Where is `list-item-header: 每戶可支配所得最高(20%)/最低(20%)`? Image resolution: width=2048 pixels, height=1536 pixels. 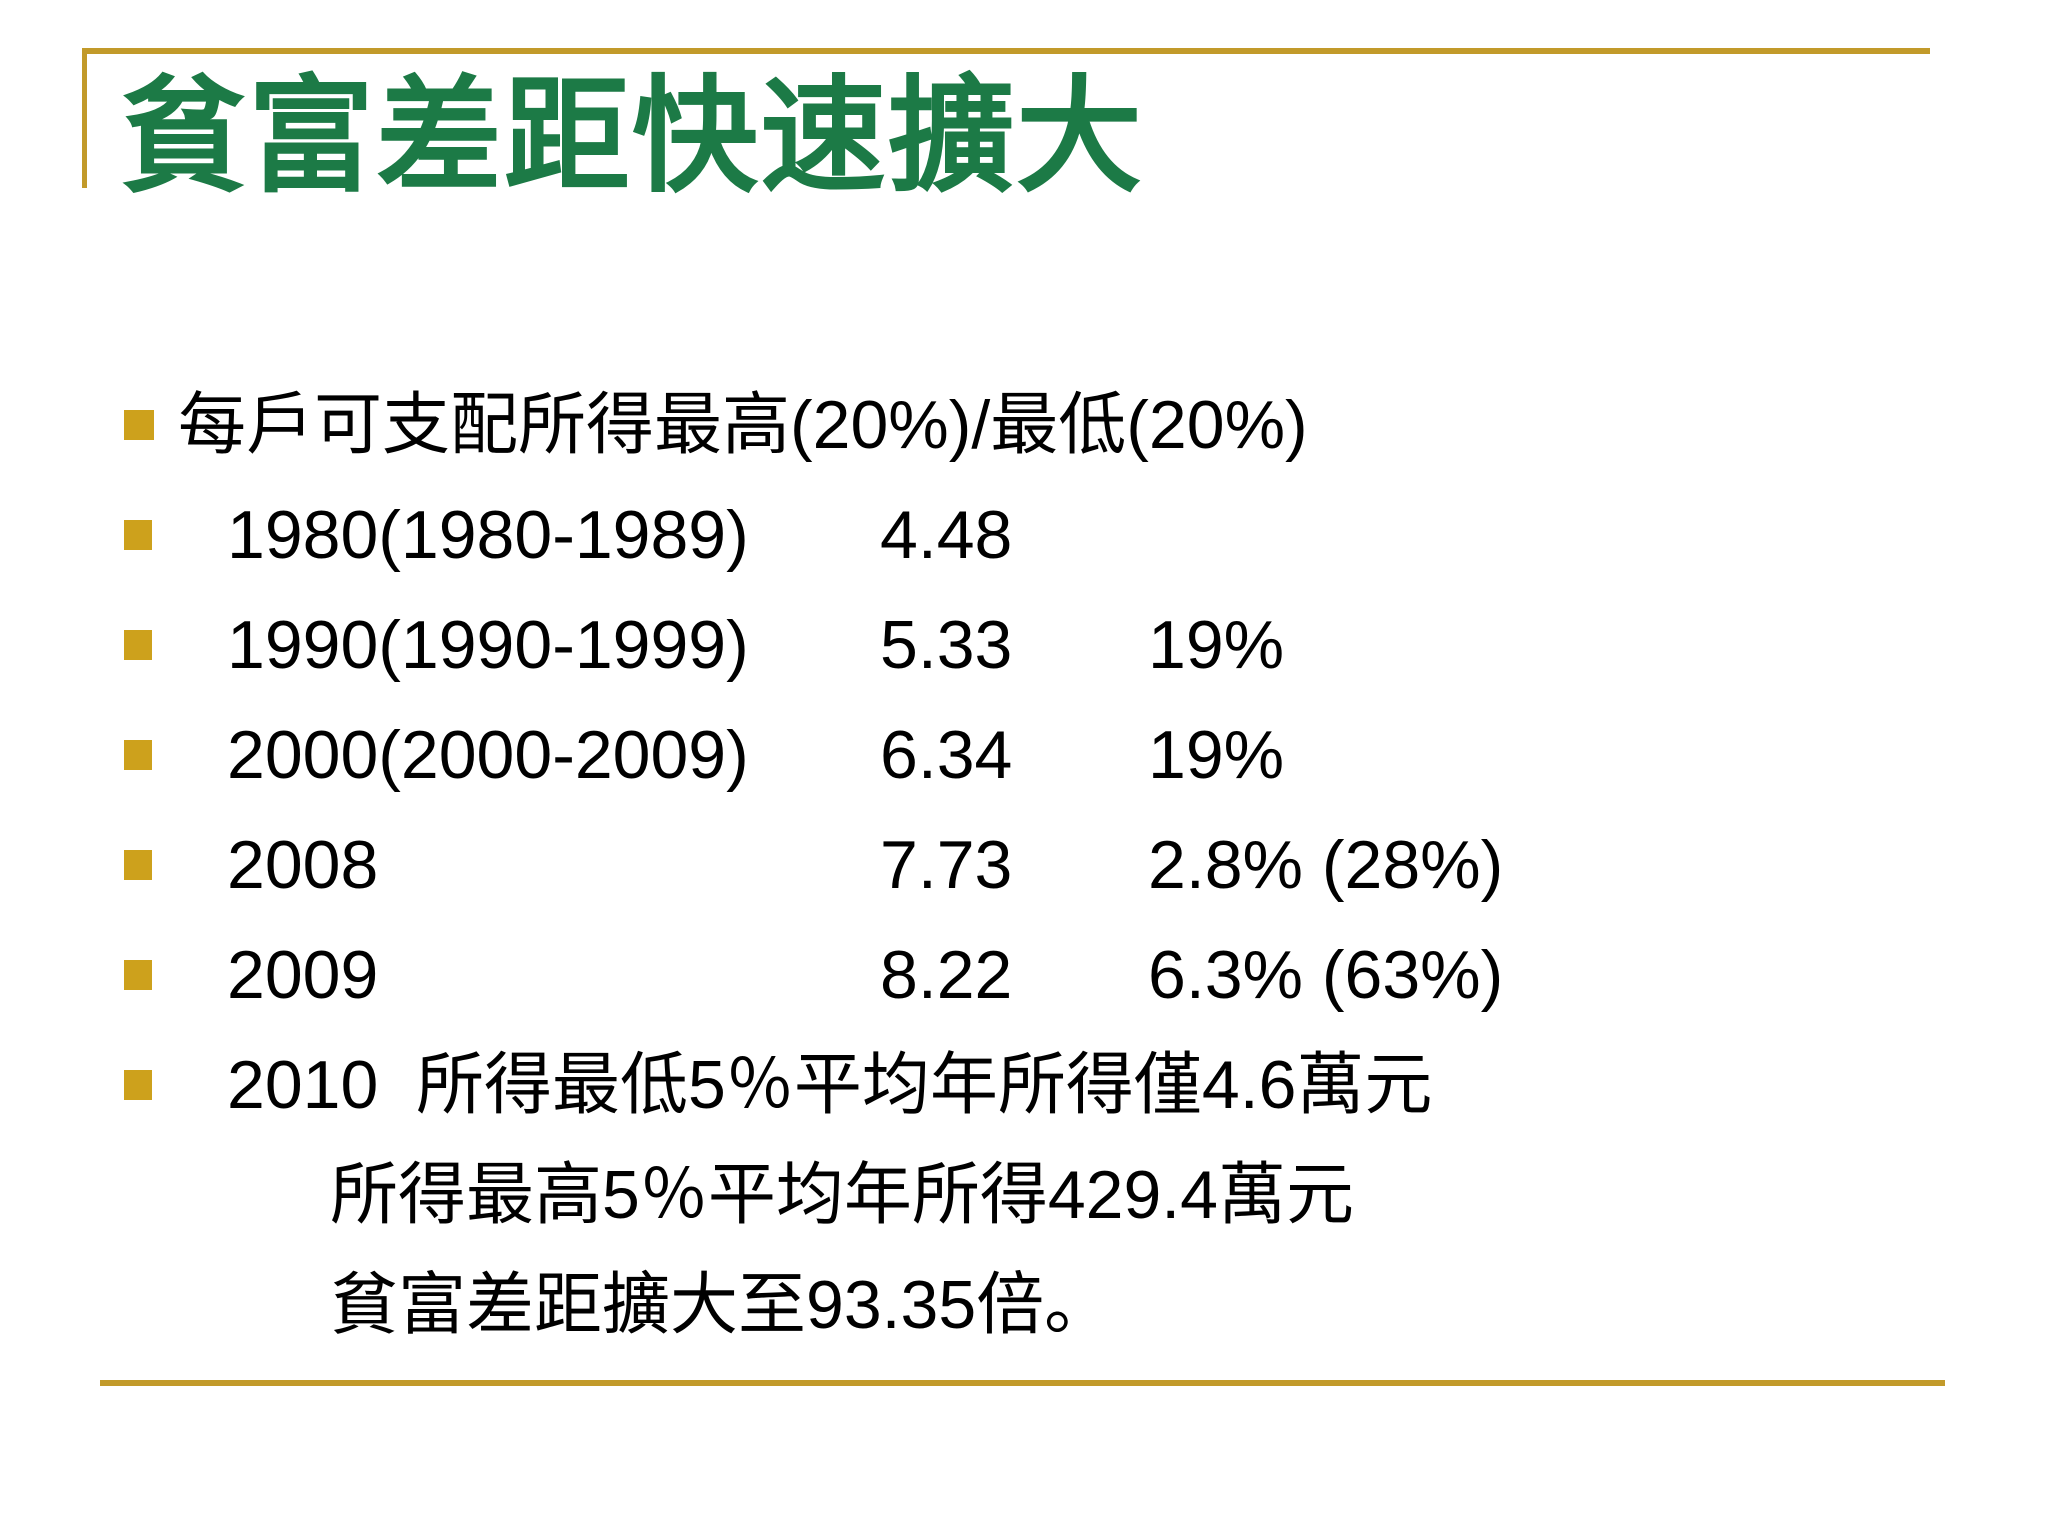 list-item-header: 每戶可支配所得最高(20%)/最低(20%) is located at coordinates (1024, 425).